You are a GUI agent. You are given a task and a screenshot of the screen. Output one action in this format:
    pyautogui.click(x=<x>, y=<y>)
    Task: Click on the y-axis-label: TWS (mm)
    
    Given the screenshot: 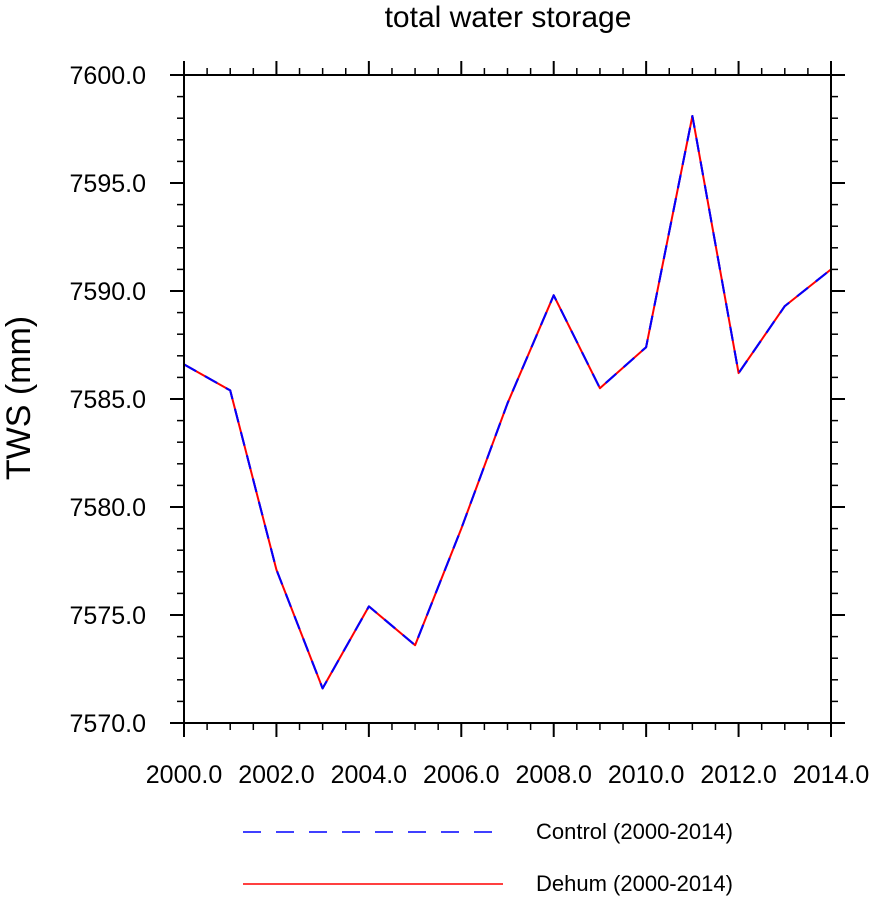 What is the action you would take?
    pyautogui.click(x=19, y=398)
    